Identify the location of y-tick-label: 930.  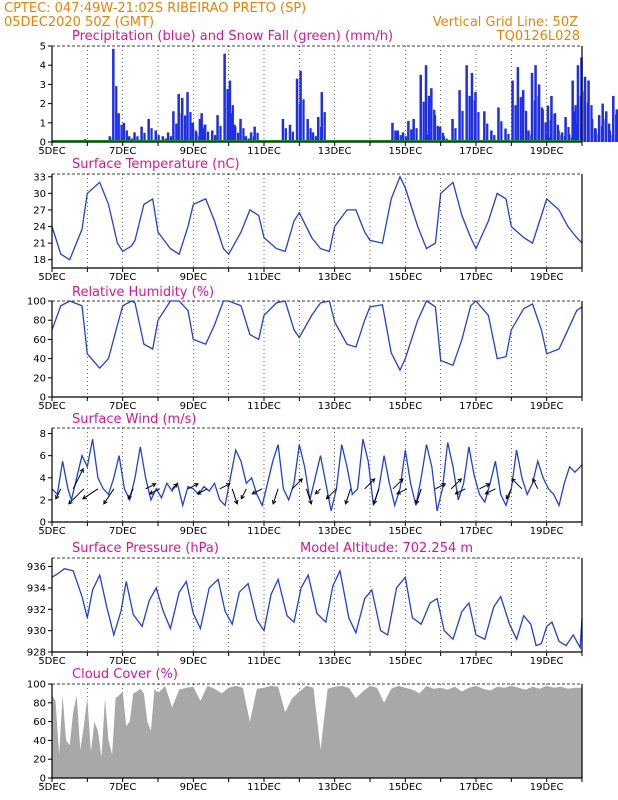
(36, 631).